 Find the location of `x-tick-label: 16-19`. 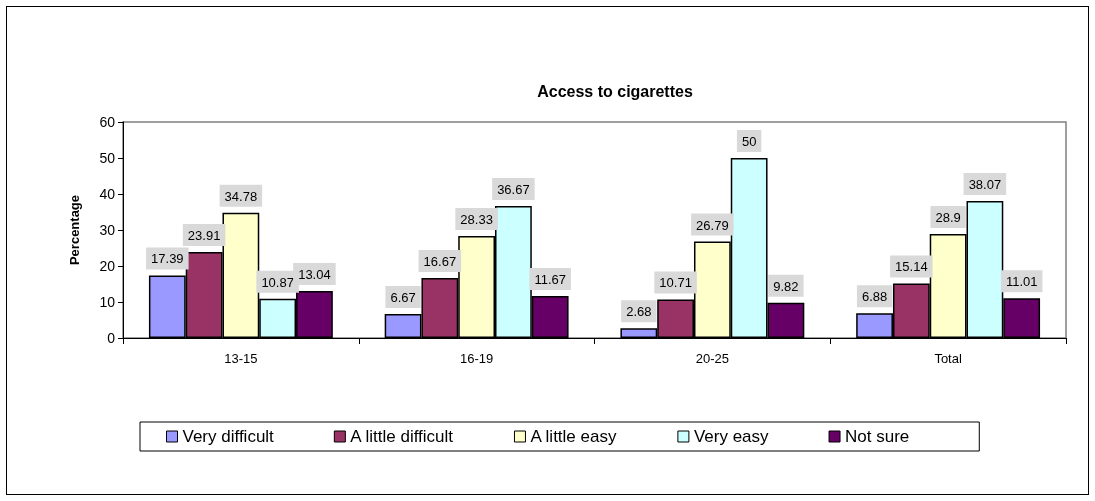

x-tick-label: 16-19 is located at coordinates (477, 358).